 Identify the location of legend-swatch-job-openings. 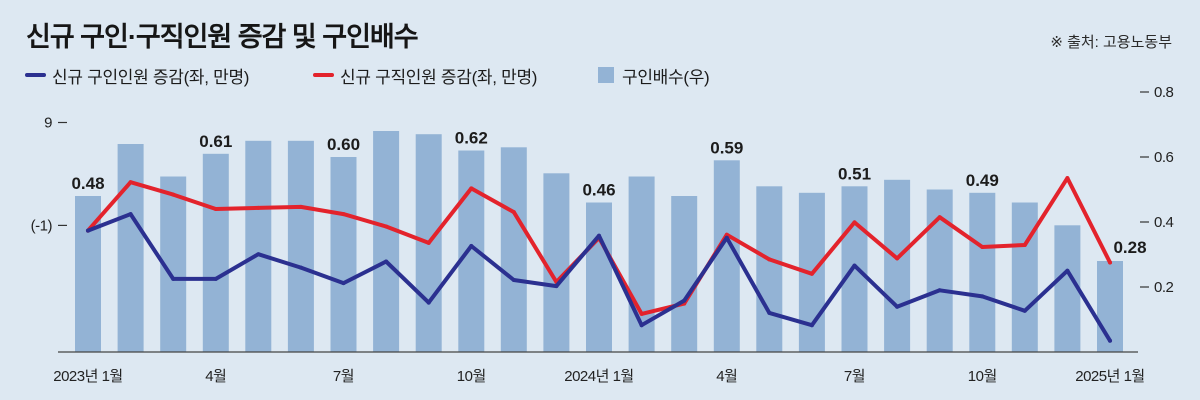
(35, 75).